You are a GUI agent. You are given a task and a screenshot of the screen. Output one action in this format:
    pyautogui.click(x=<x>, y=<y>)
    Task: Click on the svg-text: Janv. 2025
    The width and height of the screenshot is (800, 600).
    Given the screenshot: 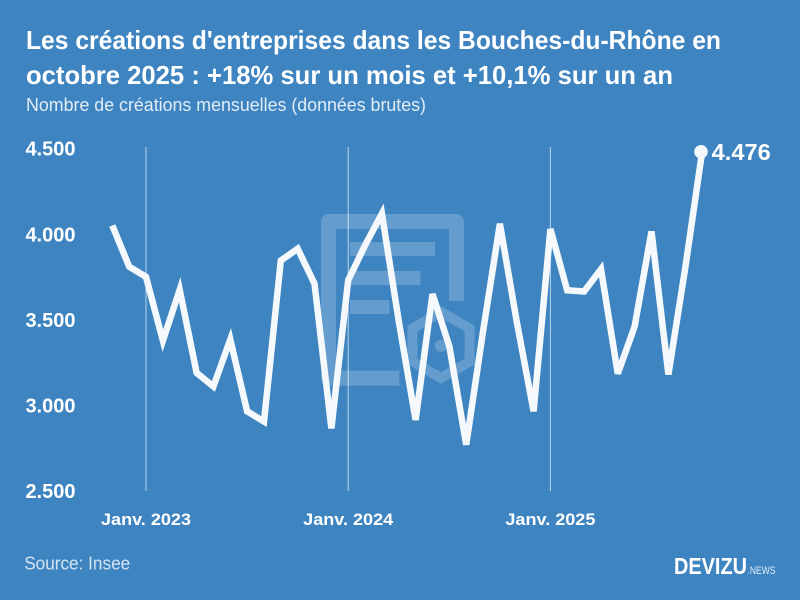 What is the action you would take?
    pyautogui.click(x=550, y=519)
    